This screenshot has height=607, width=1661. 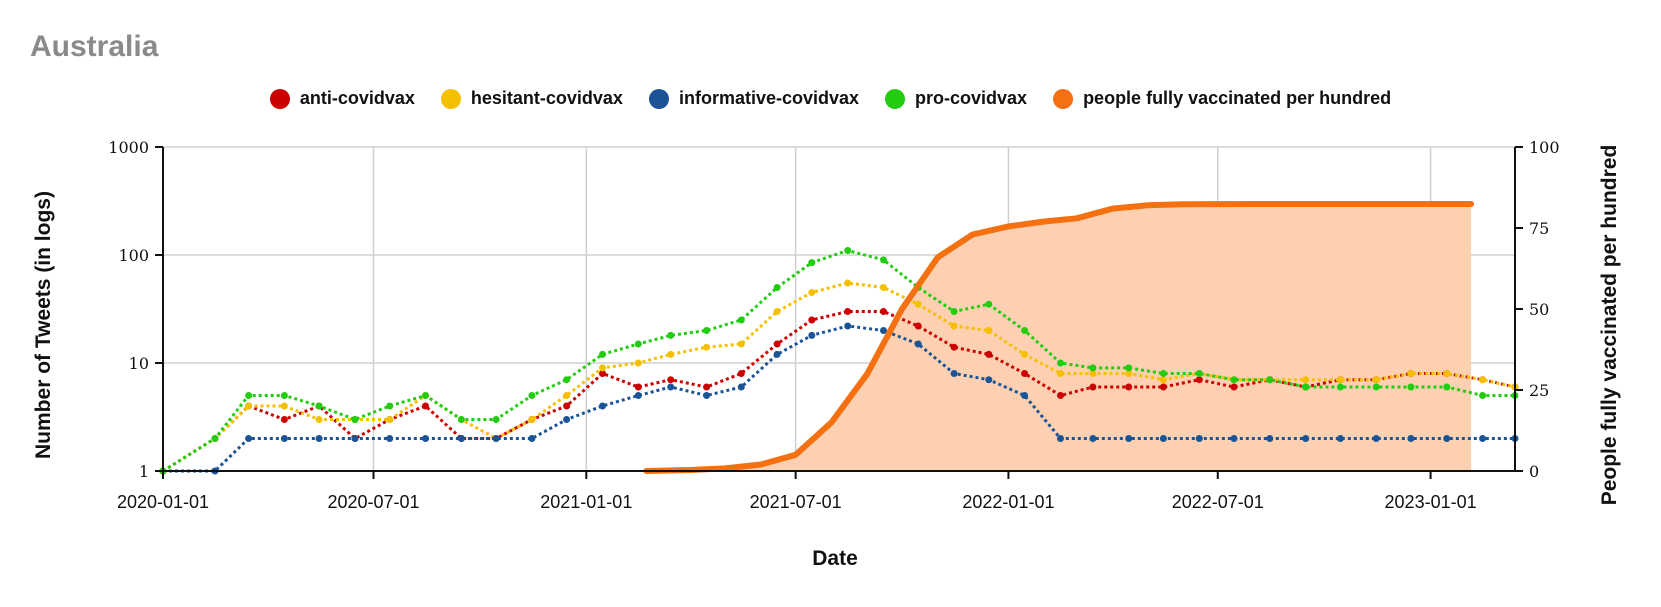 I want to click on y2-tick-label: 0, so click(x=1534, y=471).